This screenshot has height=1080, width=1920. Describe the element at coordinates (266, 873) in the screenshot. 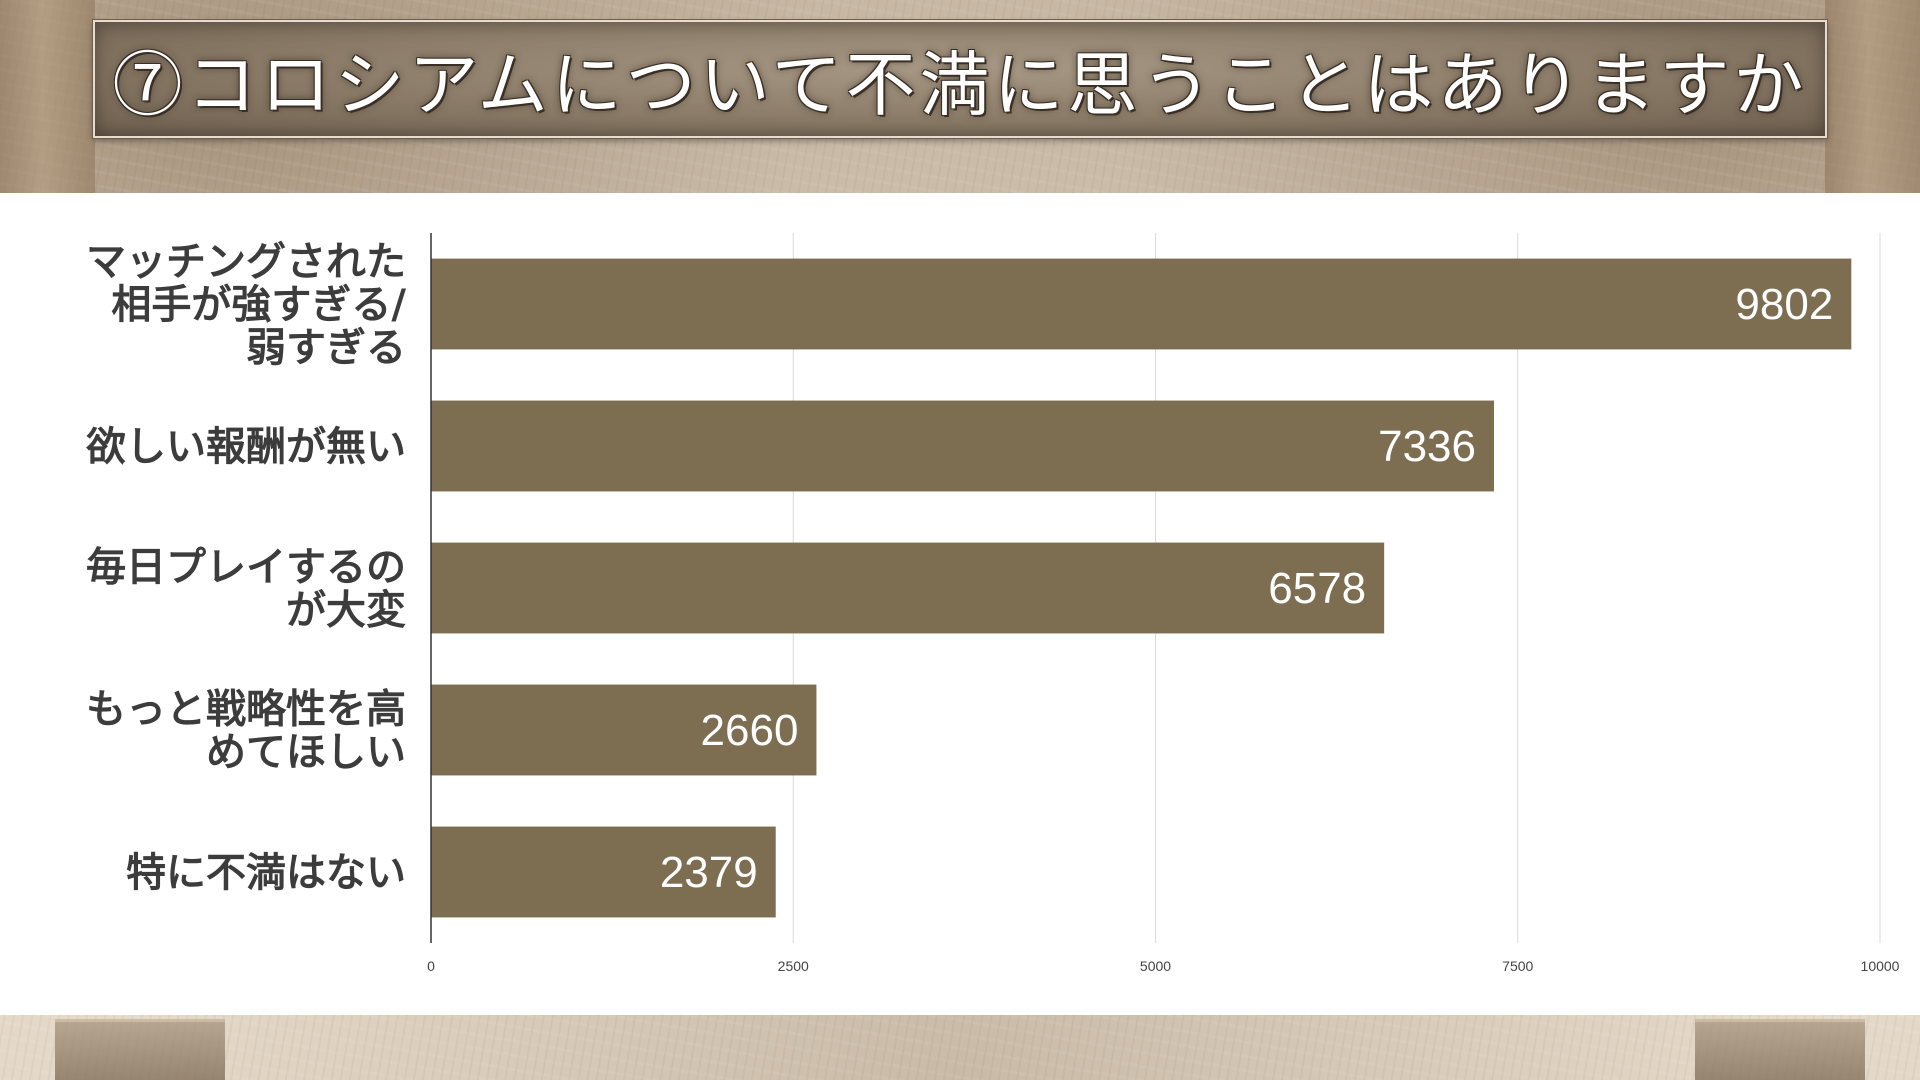

I see `category-label: 特に不満はない` at that location.